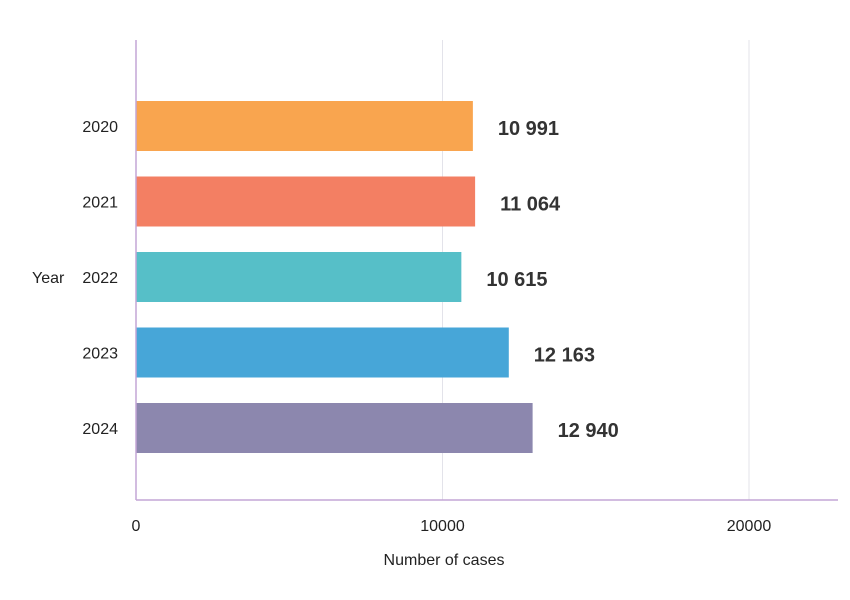 Image resolution: width=850 pixels, height=600 pixels. Describe the element at coordinates (306, 201) in the screenshot. I see `bar-2021` at that location.